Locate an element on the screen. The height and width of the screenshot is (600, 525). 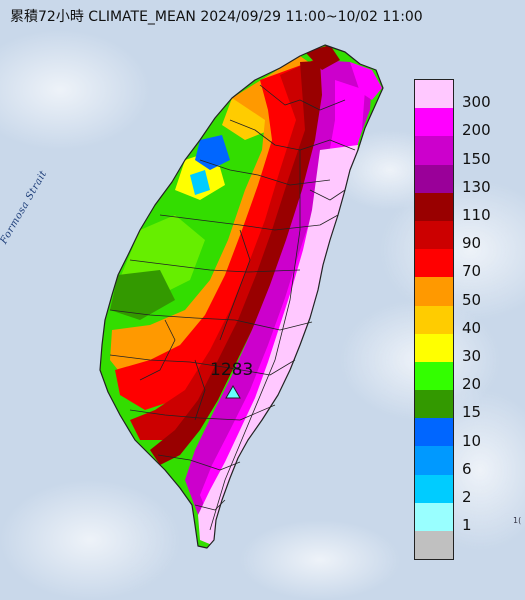
legend-label: 30 is located at coordinates (472, 355).